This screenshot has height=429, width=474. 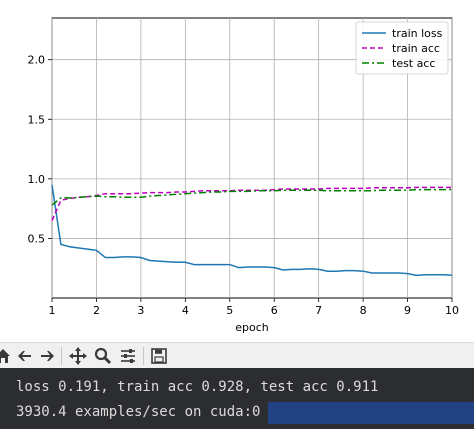 What do you see at coordinates (47, 356) in the screenshot?
I see `forward-arrow-icon` at bounding box center [47, 356].